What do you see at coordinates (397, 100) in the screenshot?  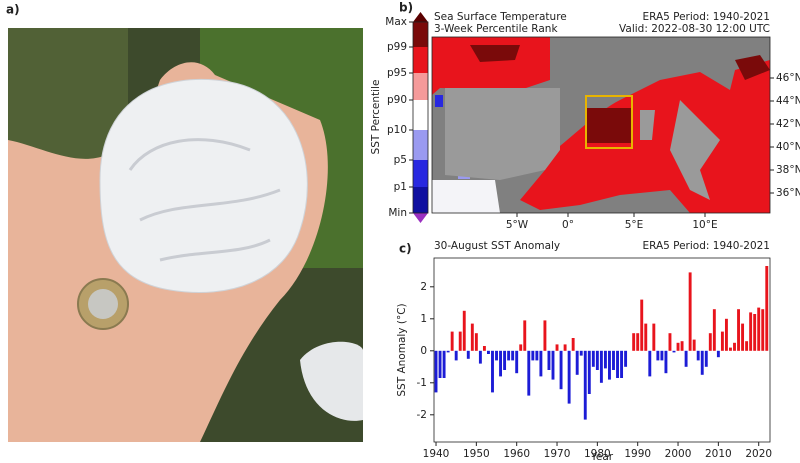 I see `colorbar-tick-label: p90` at bounding box center [397, 100].